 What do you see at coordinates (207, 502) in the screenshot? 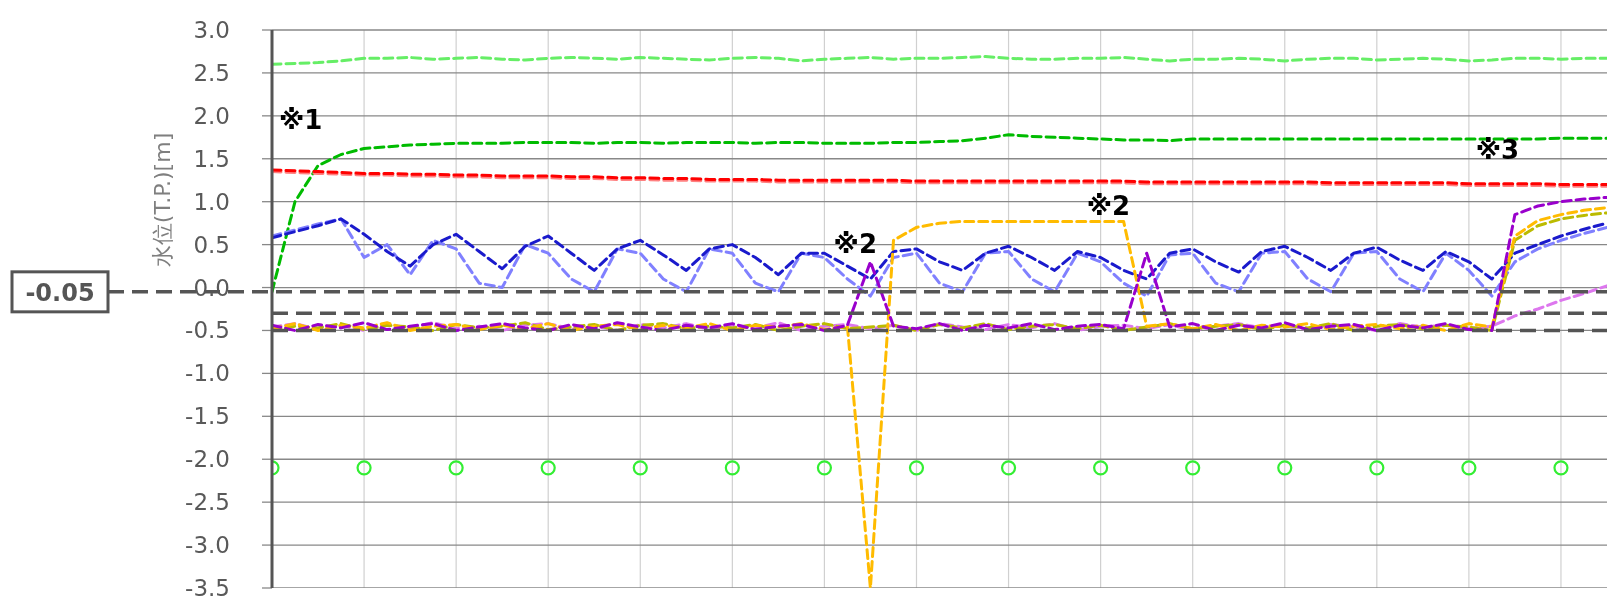
I see `y-tick-label: -2.5` at bounding box center [207, 502].